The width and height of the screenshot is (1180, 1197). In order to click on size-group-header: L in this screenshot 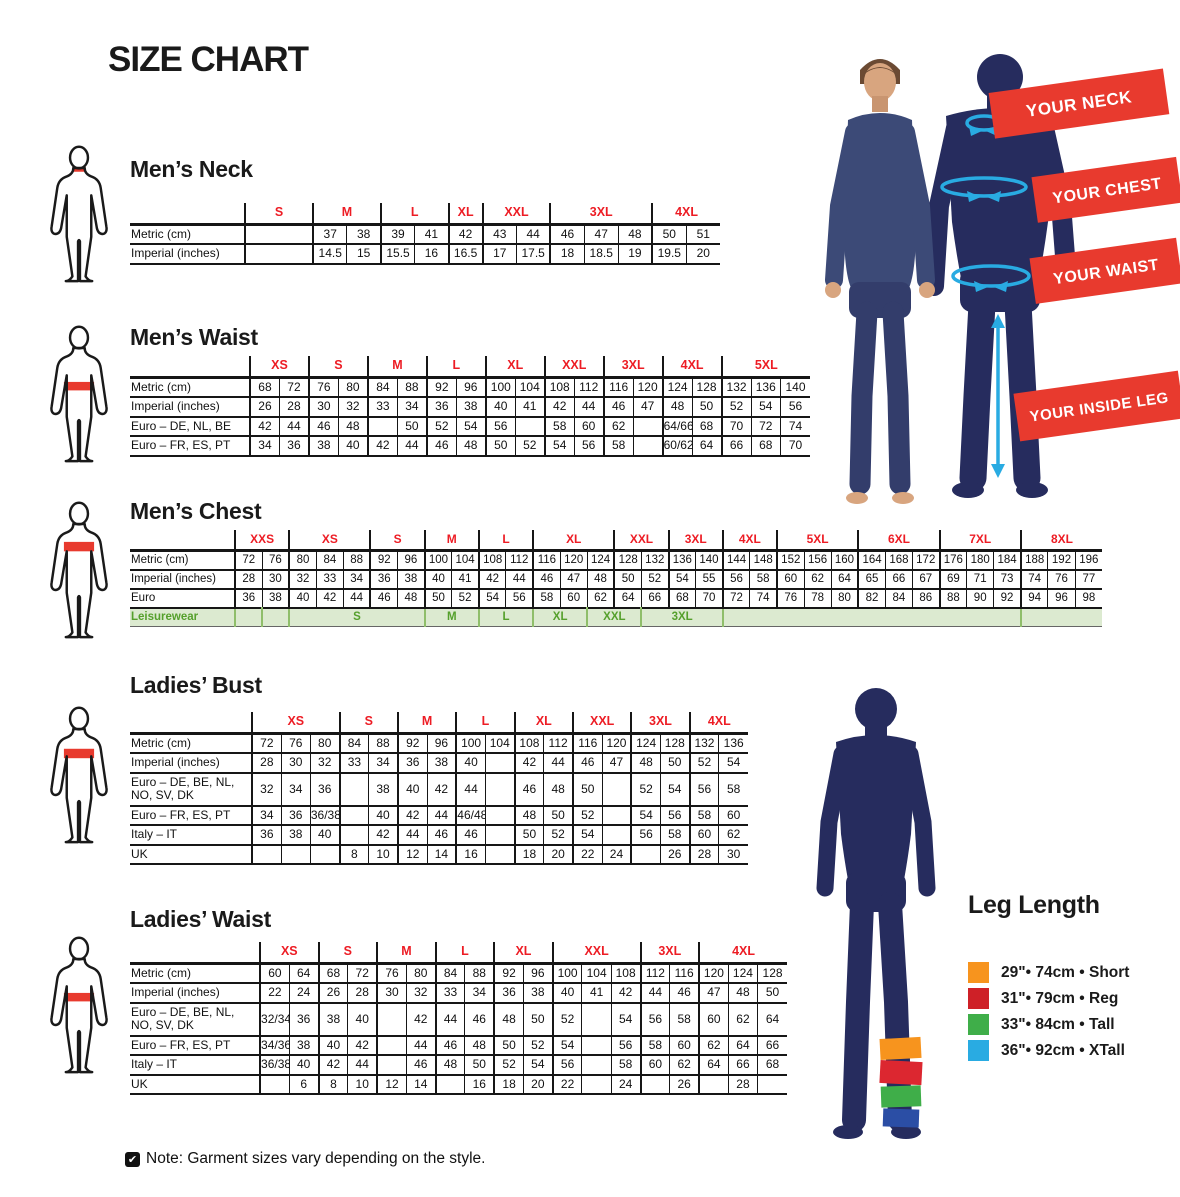, I will do `click(414, 214)`.